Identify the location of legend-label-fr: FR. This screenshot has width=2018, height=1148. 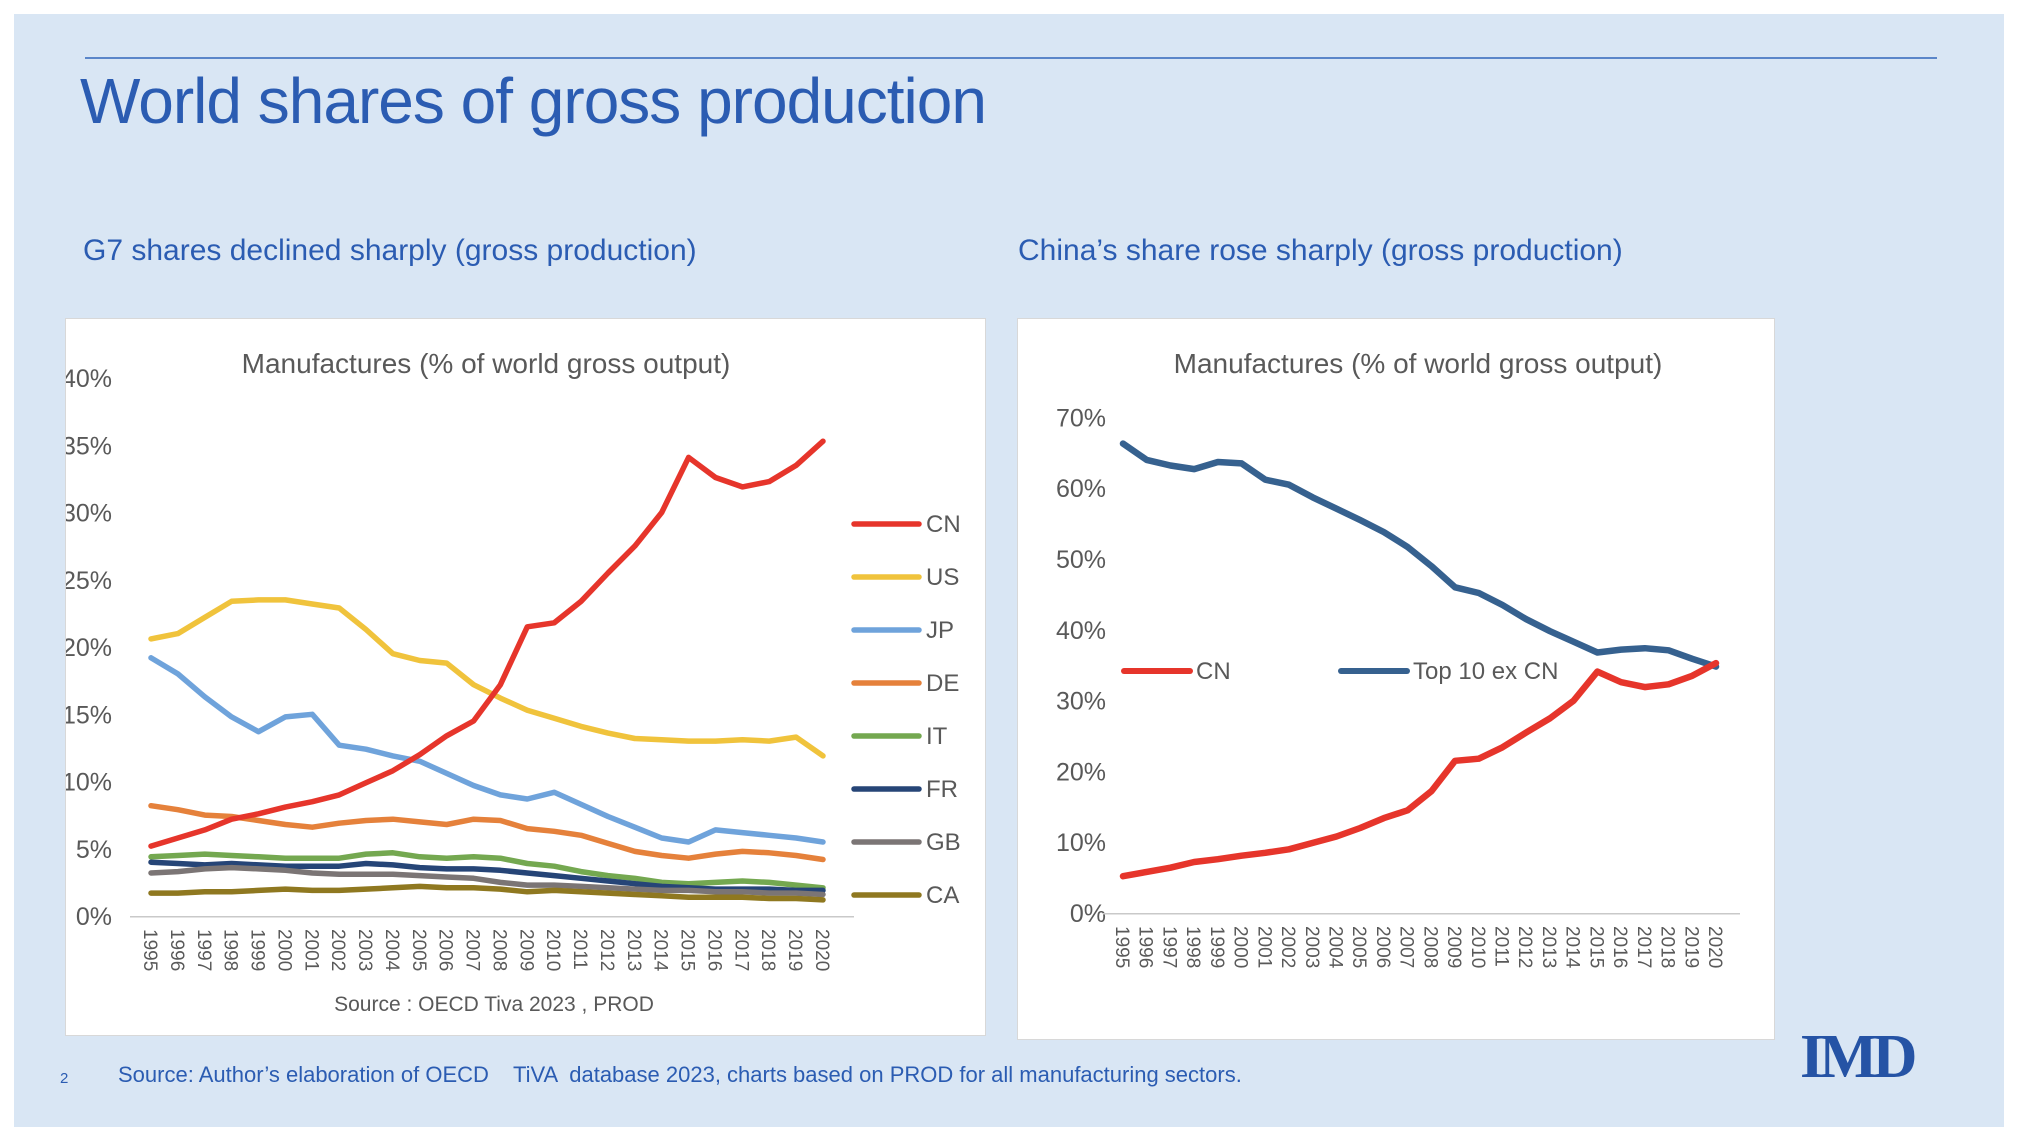
(942, 789).